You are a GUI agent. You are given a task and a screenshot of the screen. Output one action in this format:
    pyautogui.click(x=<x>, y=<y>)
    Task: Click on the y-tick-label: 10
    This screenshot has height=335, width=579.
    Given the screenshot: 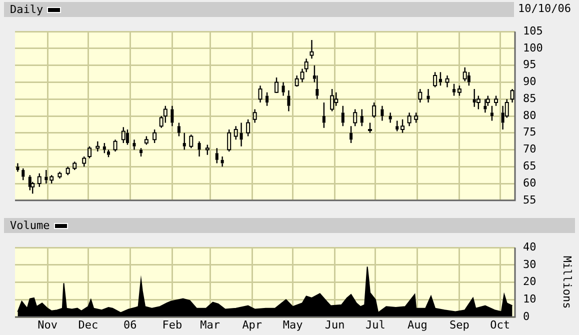 What is the action you would take?
    pyautogui.click(x=529, y=299)
    